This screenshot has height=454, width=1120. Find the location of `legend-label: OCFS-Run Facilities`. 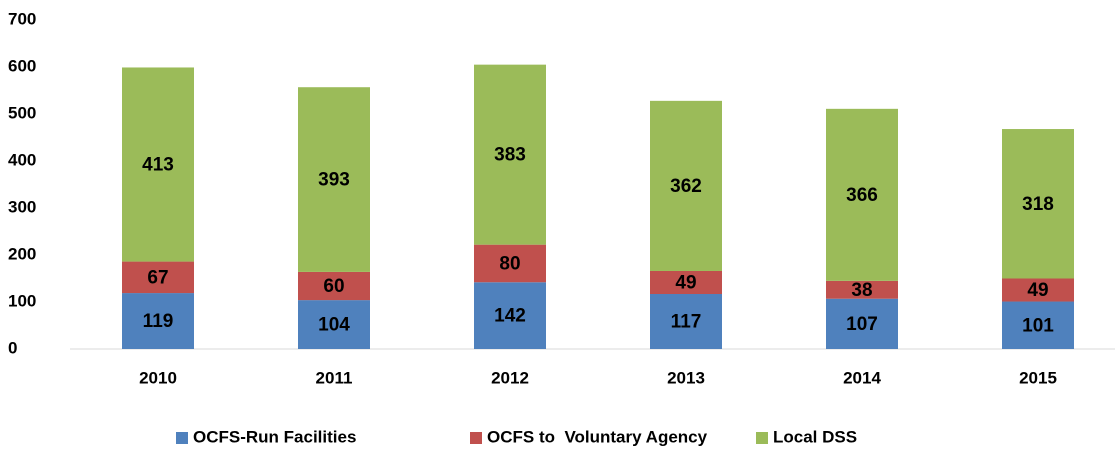

legend-label: OCFS-Run Facilities is located at coordinates (274, 436).